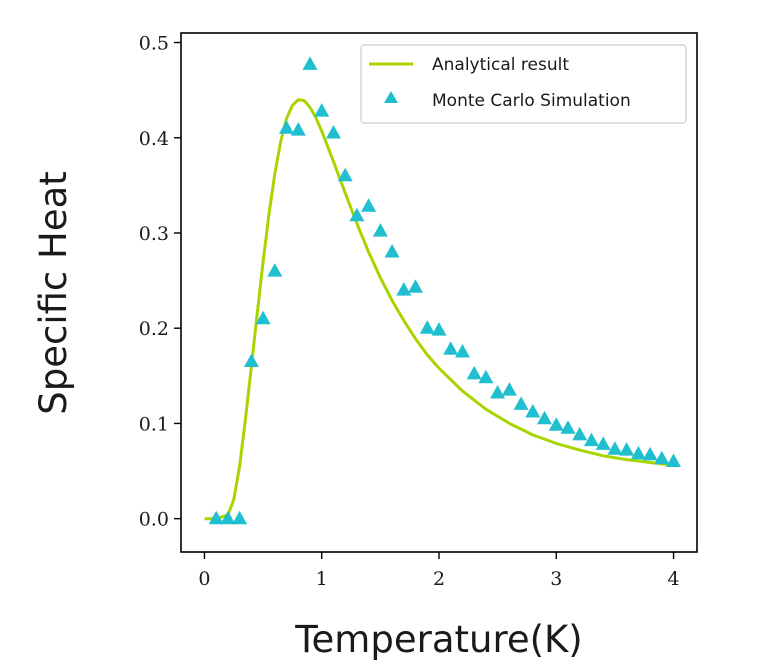 The width and height of the screenshot is (768, 672). What do you see at coordinates (154, 520) in the screenshot?
I see `y-tick-label: 0.0` at bounding box center [154, 520].